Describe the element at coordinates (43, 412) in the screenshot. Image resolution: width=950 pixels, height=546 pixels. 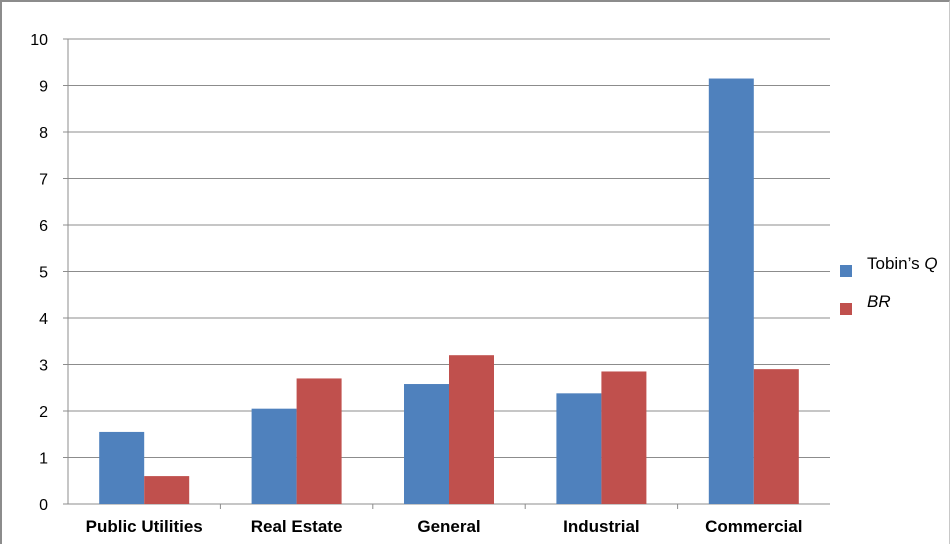
I see `y-tick-label: 2` at that location.